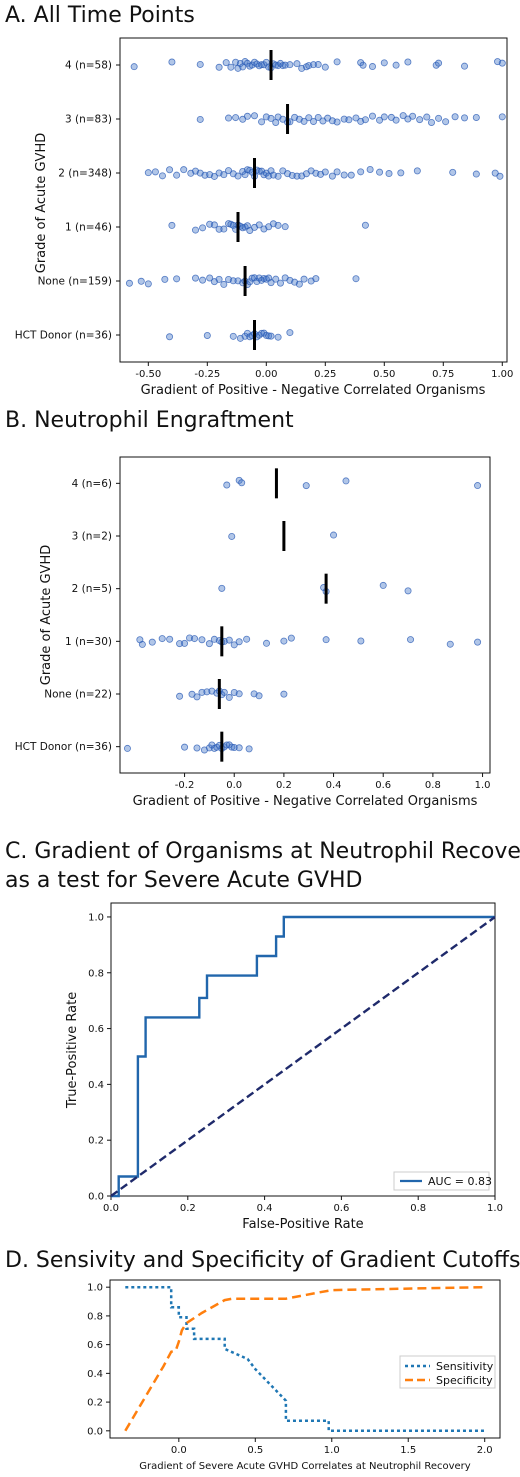 This screenshot has height=1477, width=520. Describe the element at coordinates (255, 1450) in the screenshot. I see `panel-d-x-tick-label: 0.5` at that location.